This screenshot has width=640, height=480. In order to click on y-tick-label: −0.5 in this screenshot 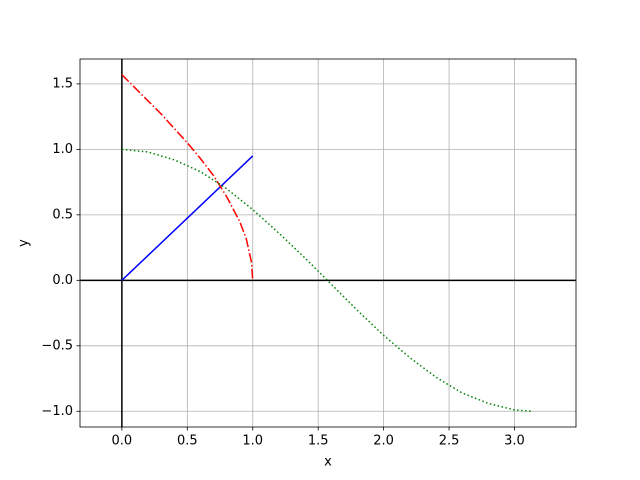, I will do `click(57, 345)`.